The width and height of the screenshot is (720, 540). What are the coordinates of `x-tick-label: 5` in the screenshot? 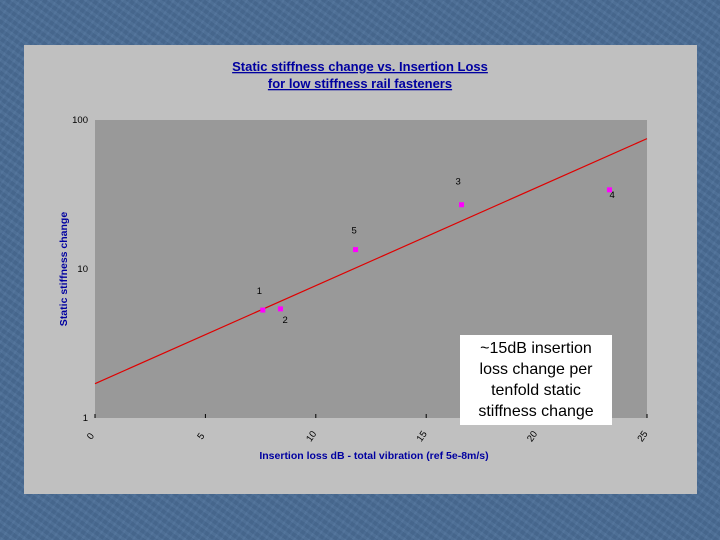 It's located at (201, 436).